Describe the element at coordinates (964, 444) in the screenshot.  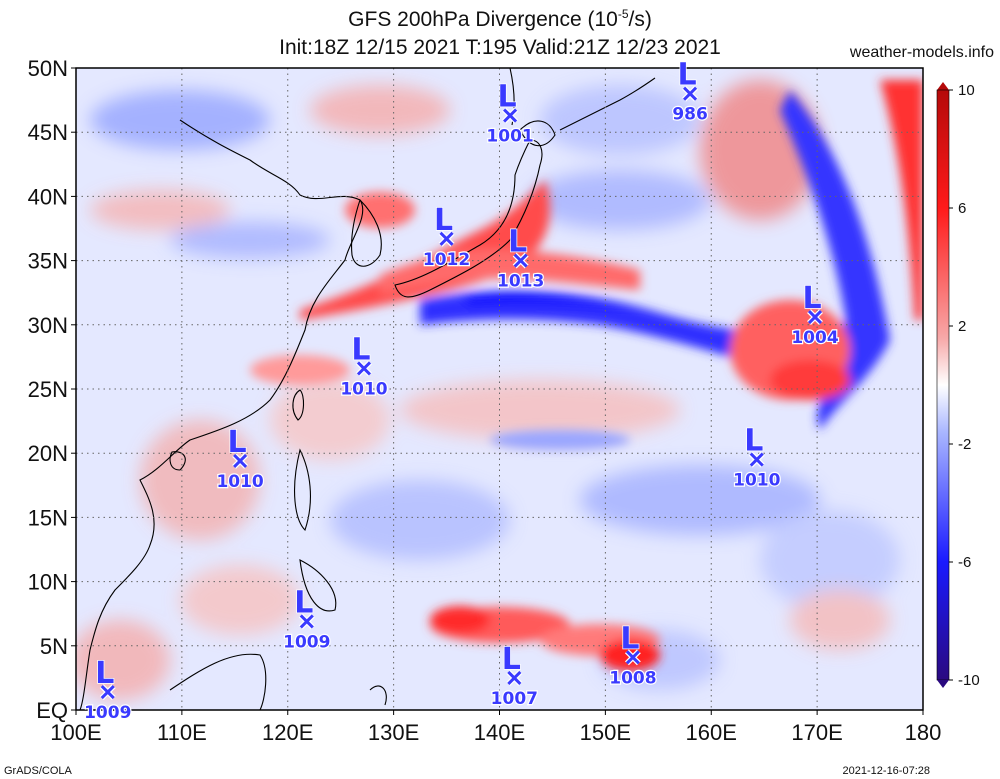
I see `colorbar-label: -2` at that location.